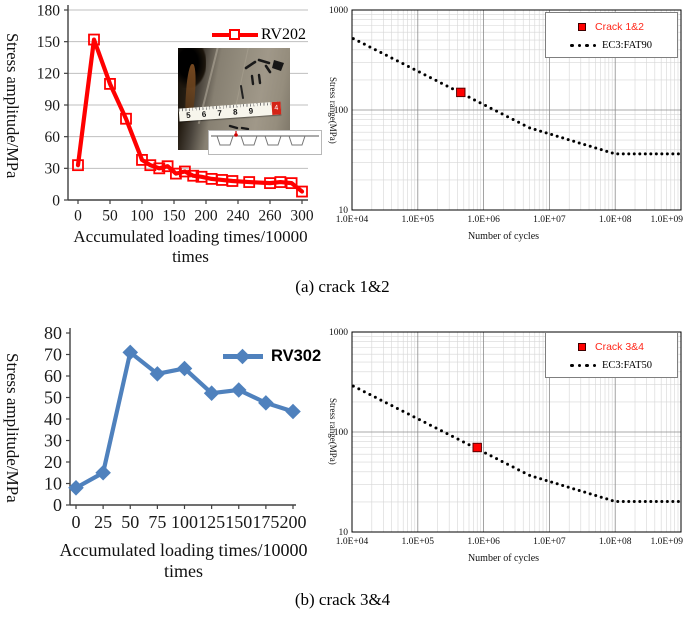 The image size is (685, 618). I want to click on open-square-marker-icon, so click(234, 35).